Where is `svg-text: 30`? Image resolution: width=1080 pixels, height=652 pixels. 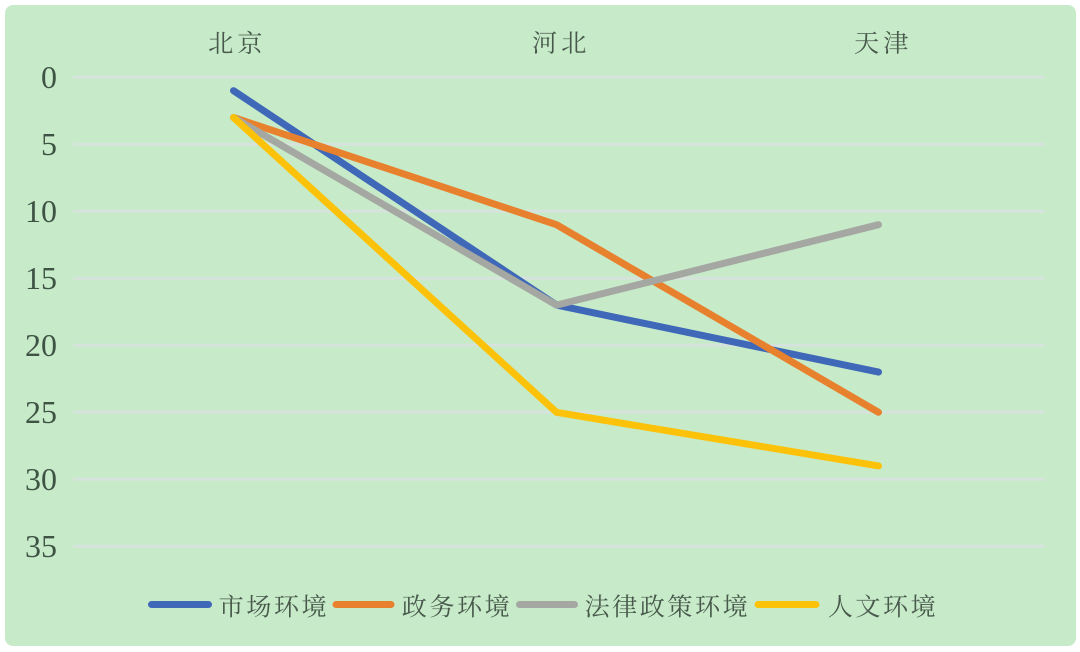 svg-text: 30 is located at coordinates (41, 479).